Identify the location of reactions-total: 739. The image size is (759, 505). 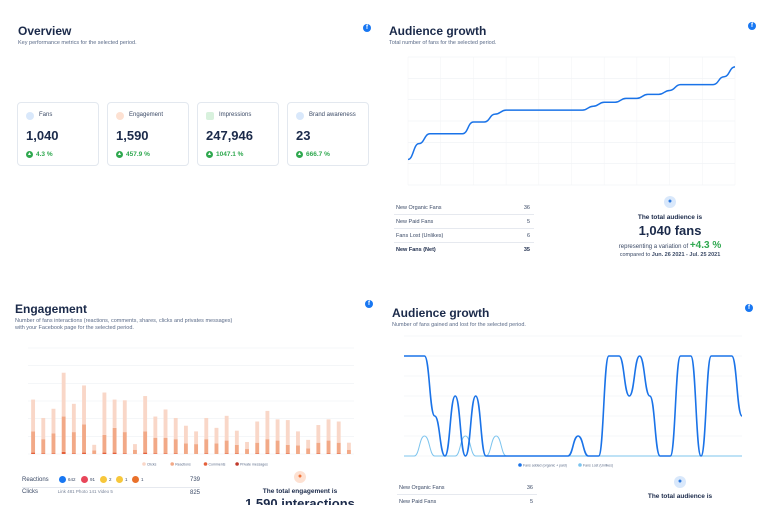
(195, 480).